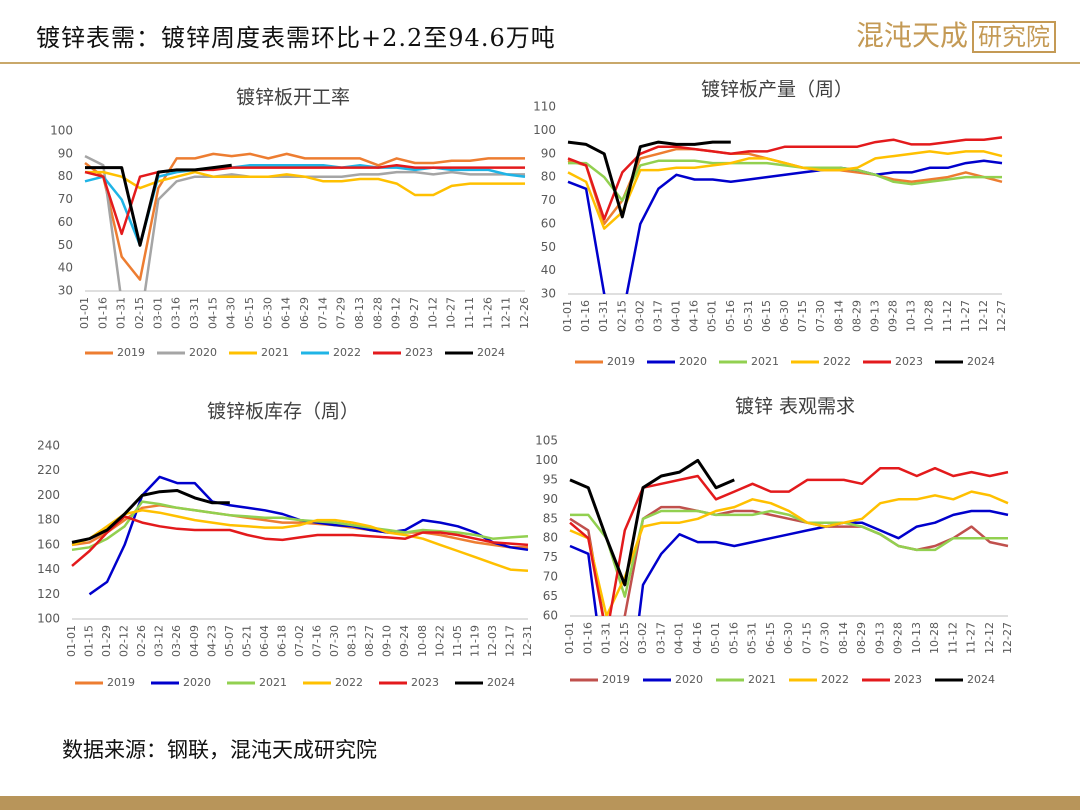 The width and height of the screenshot is (1080, 810). Describe the element at coordinates (283, 412) in the screenshot. I see `chart-title: 镀锌板库存（周）` at that location.